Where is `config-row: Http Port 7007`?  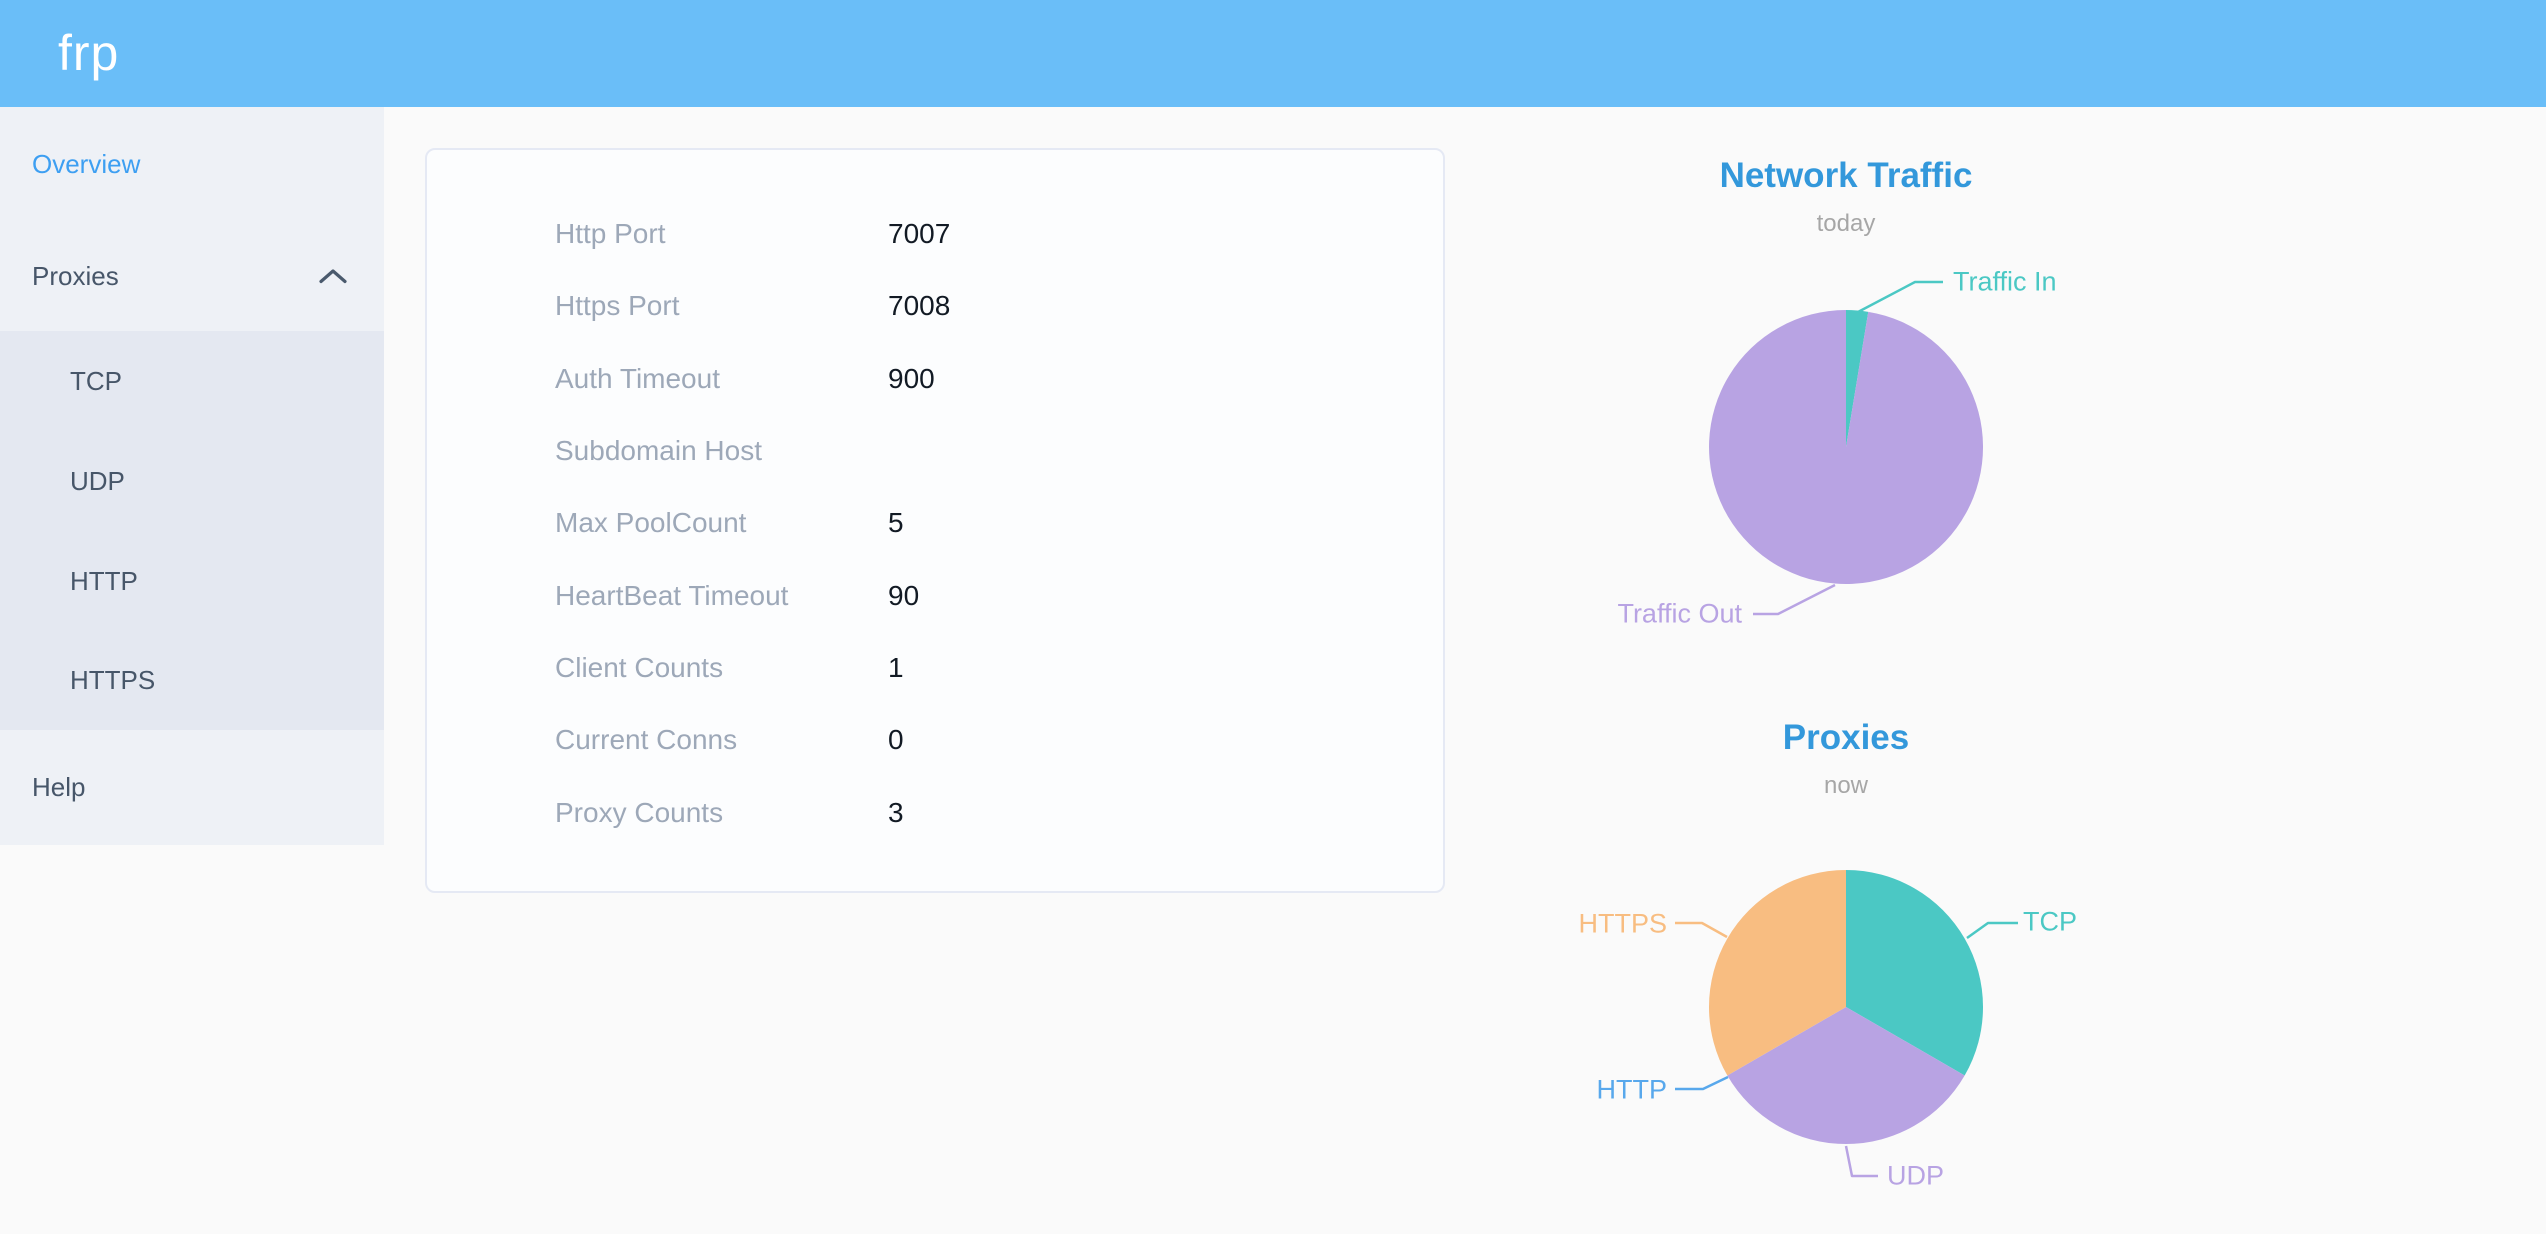
config-row: Http Port 7007 is located at coordinates (935, 234).